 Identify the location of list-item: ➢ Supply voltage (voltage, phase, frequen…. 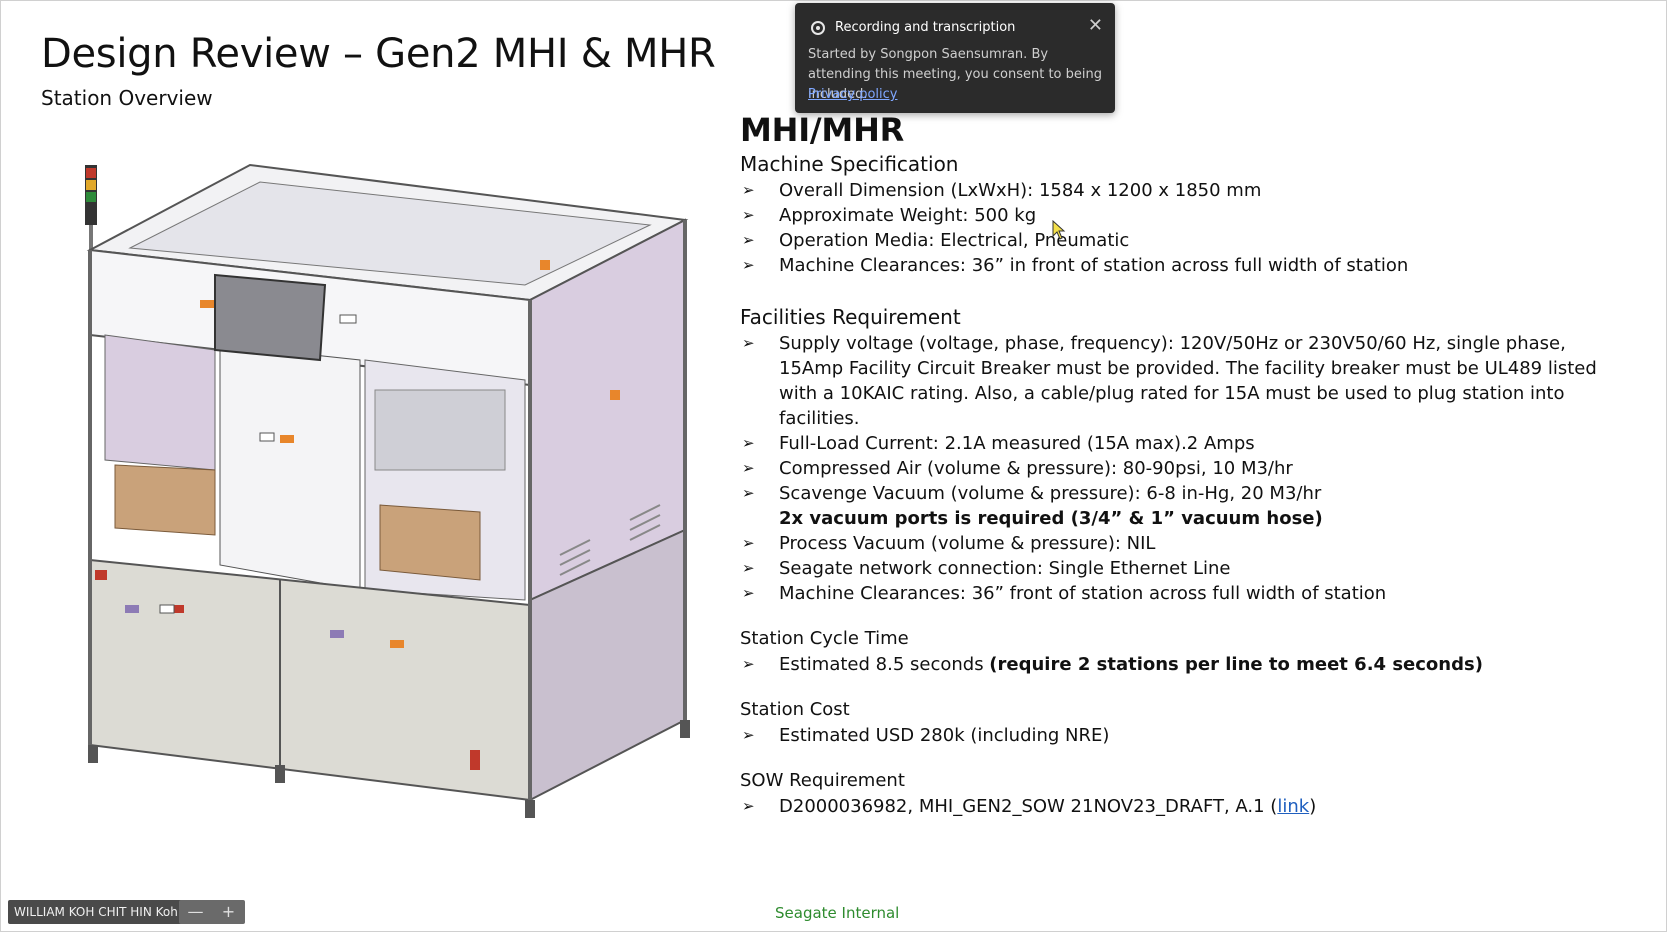
(1169, 381).